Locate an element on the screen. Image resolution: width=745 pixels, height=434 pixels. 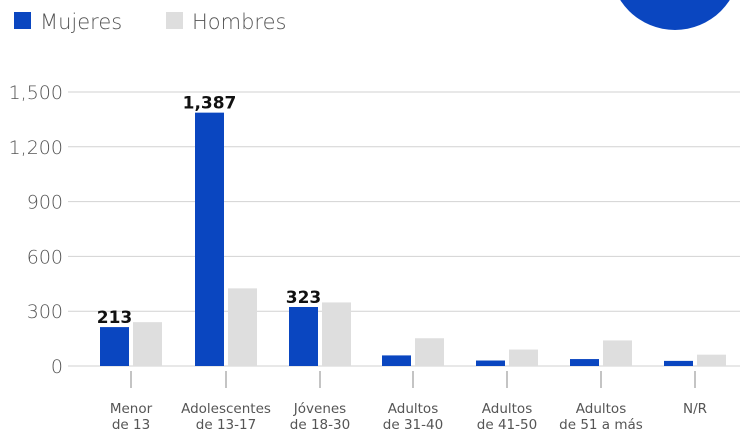
x-category-label: de 41-50 is located at coordinates (507, 425).